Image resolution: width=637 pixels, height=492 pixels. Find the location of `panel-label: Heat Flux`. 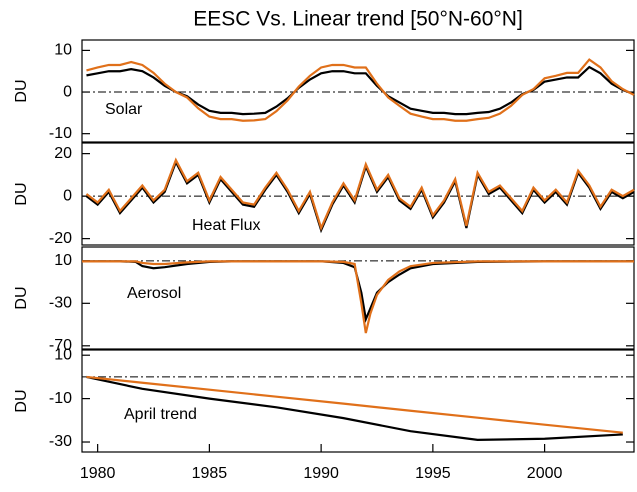

panel-label: Heat Flux is located at coordinates (226, 225).